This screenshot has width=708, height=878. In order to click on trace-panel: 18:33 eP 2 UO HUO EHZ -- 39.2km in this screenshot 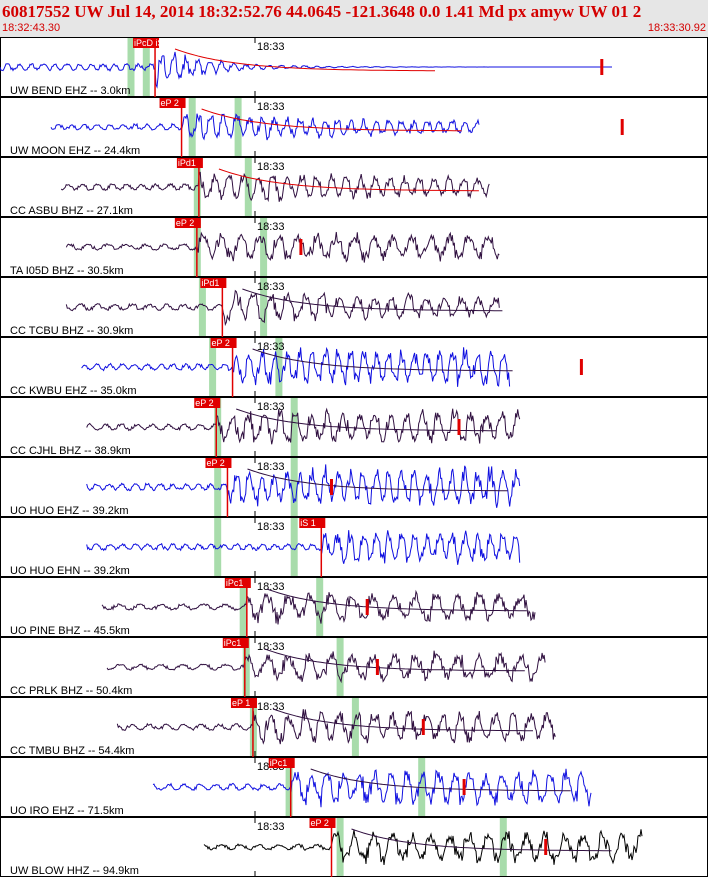, I will do `click(354, 487)`.